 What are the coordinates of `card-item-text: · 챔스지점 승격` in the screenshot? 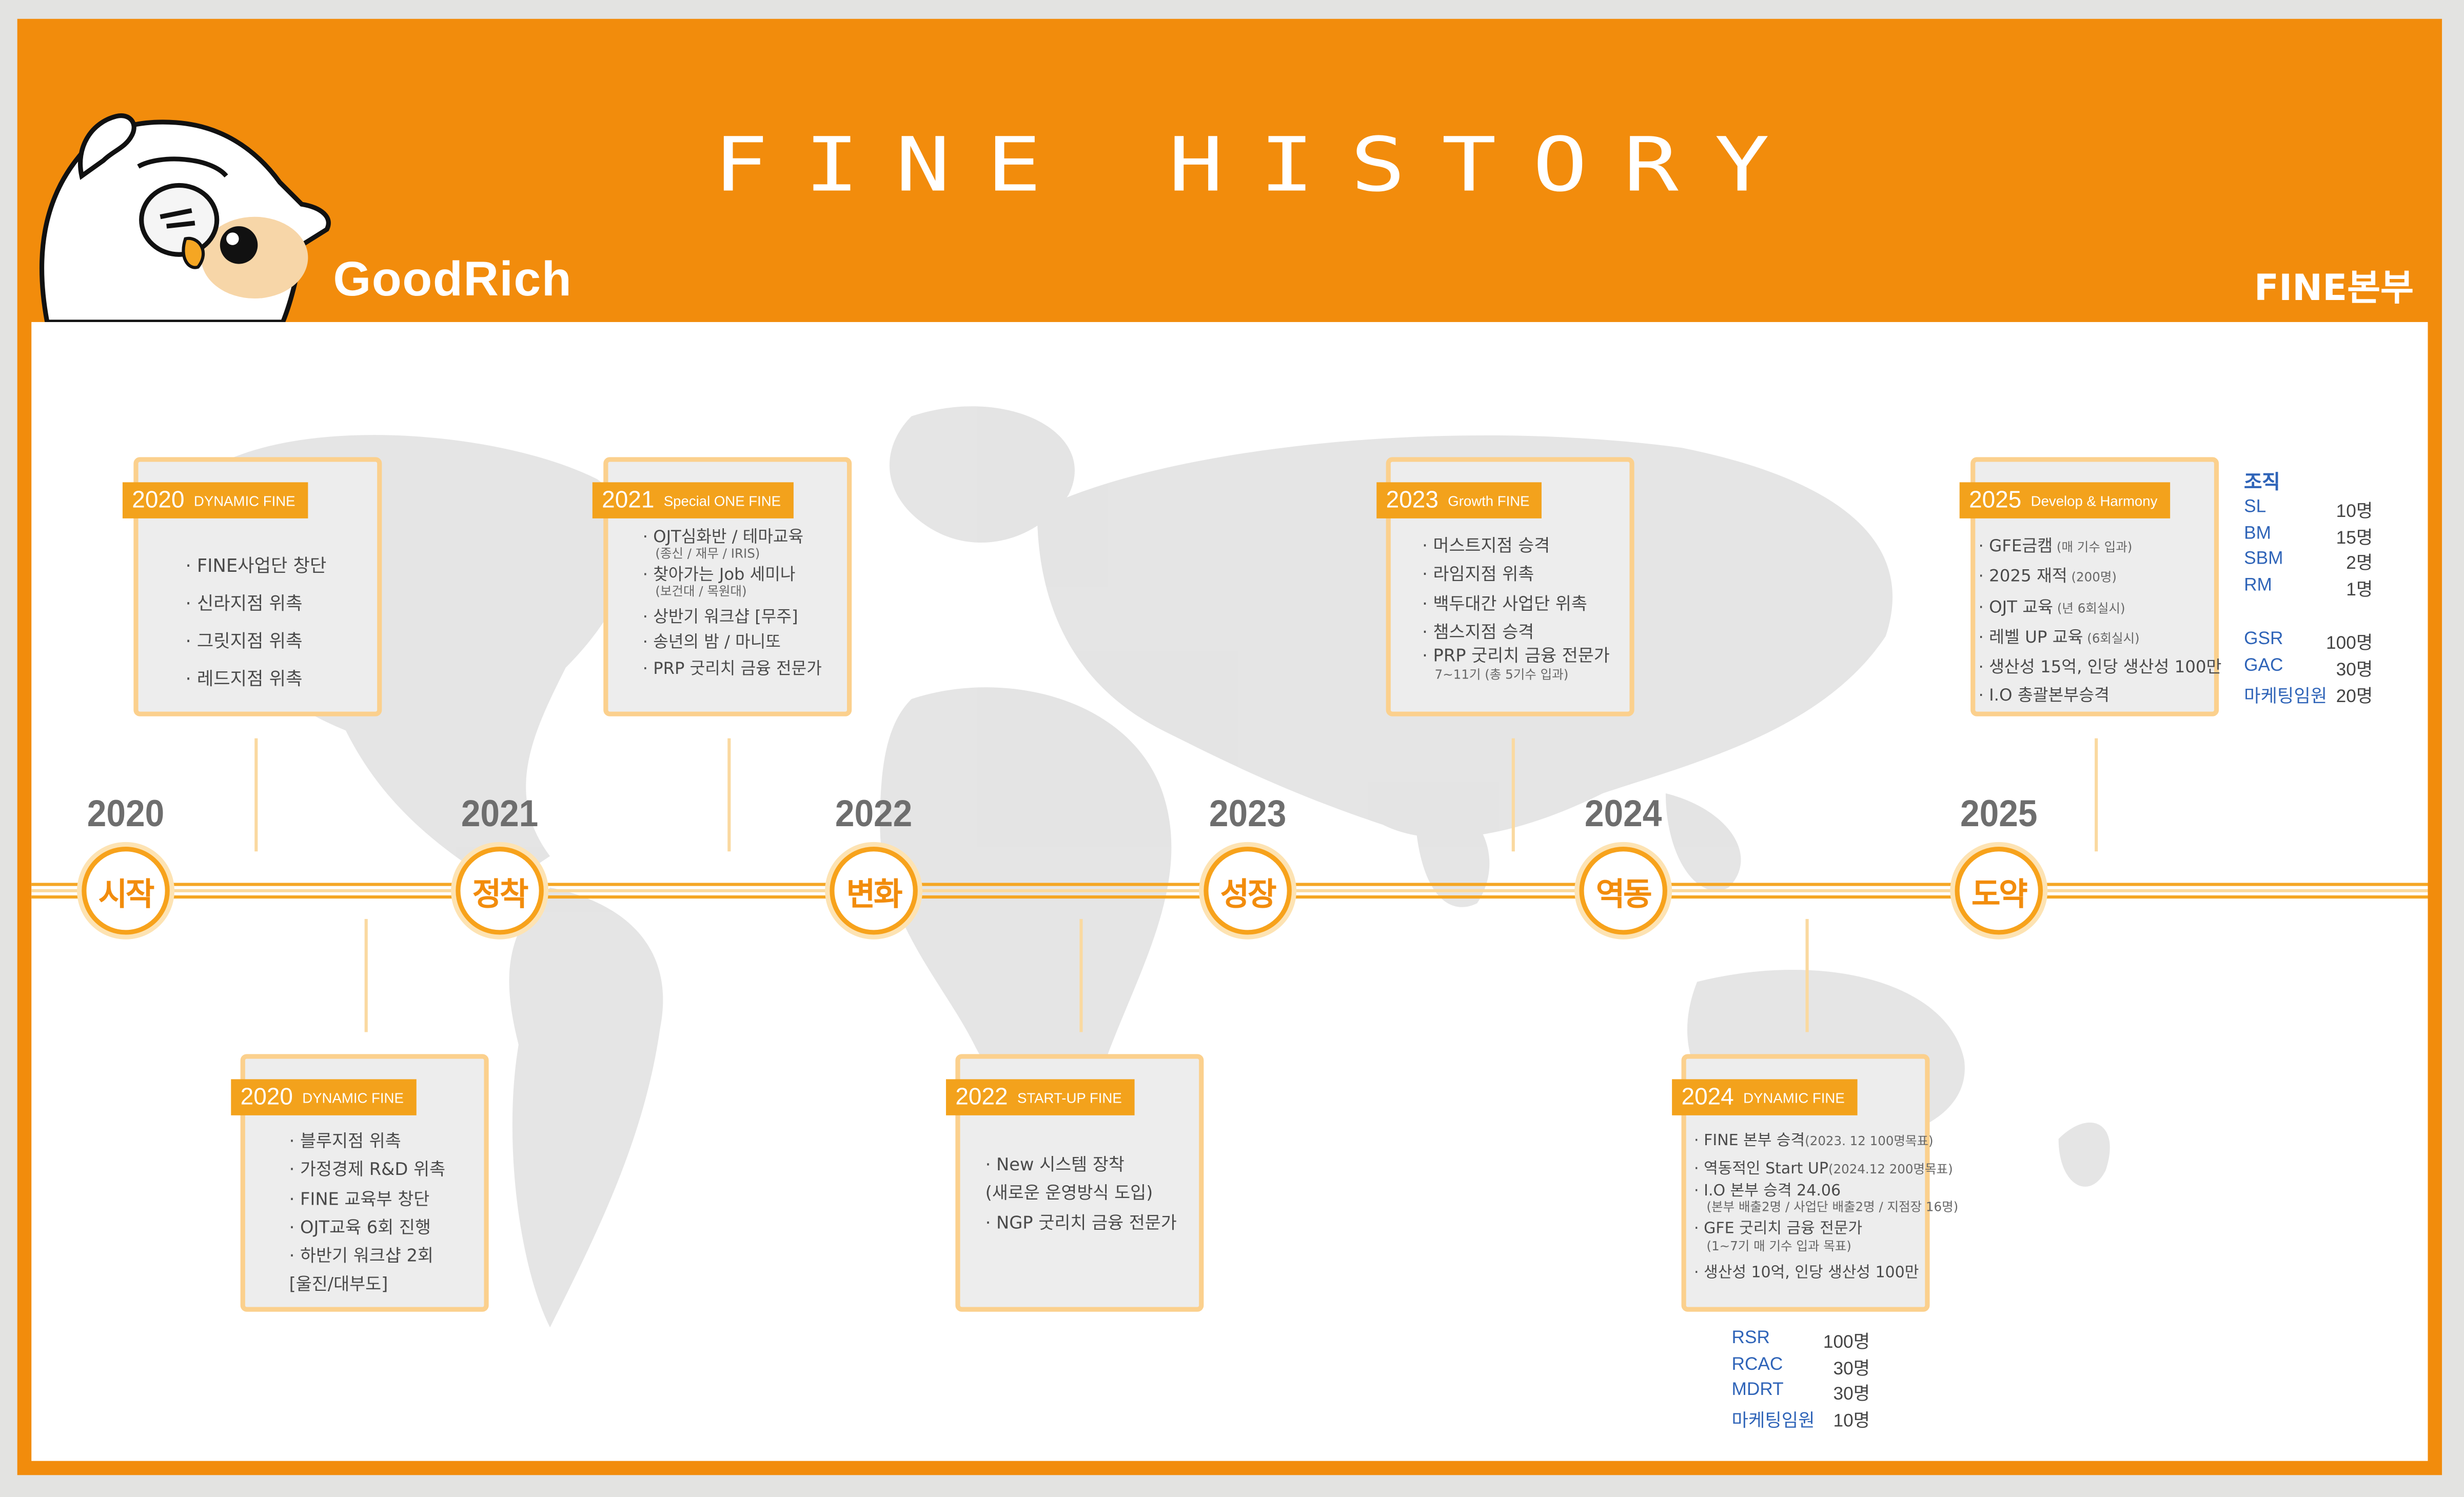 It's located at (1478, 633).